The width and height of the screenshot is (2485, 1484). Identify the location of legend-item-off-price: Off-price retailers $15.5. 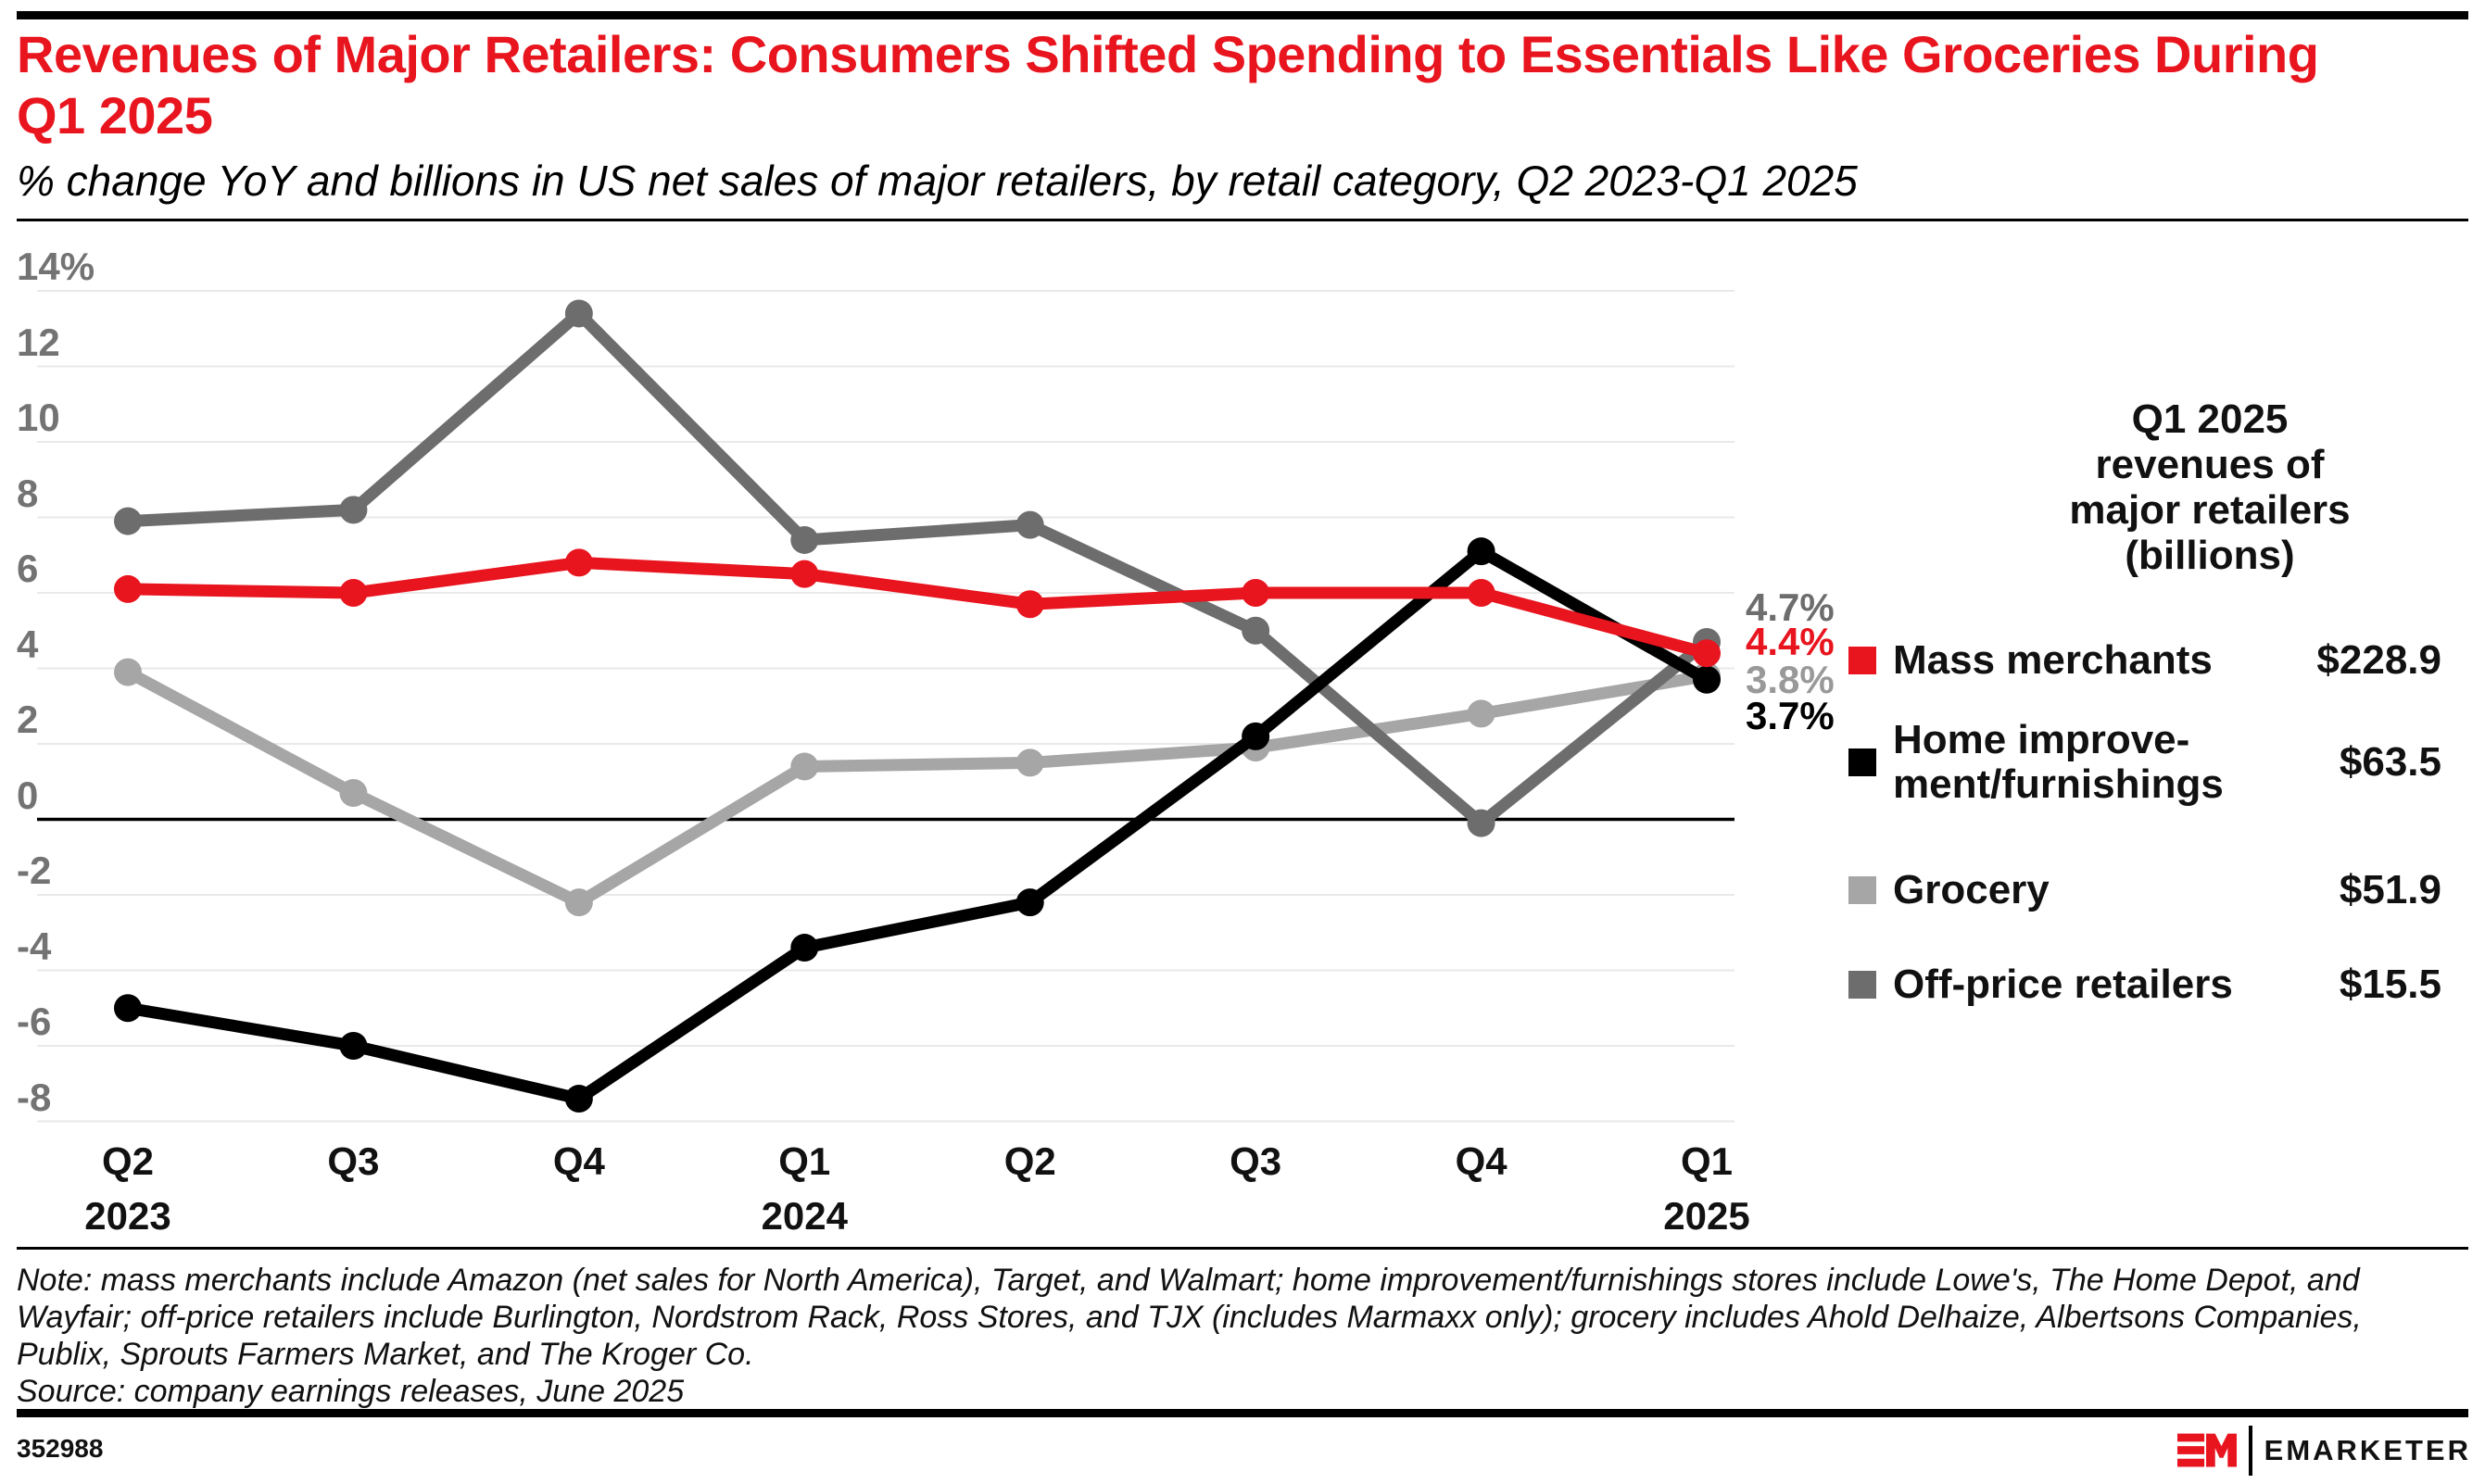
(2145, 985).